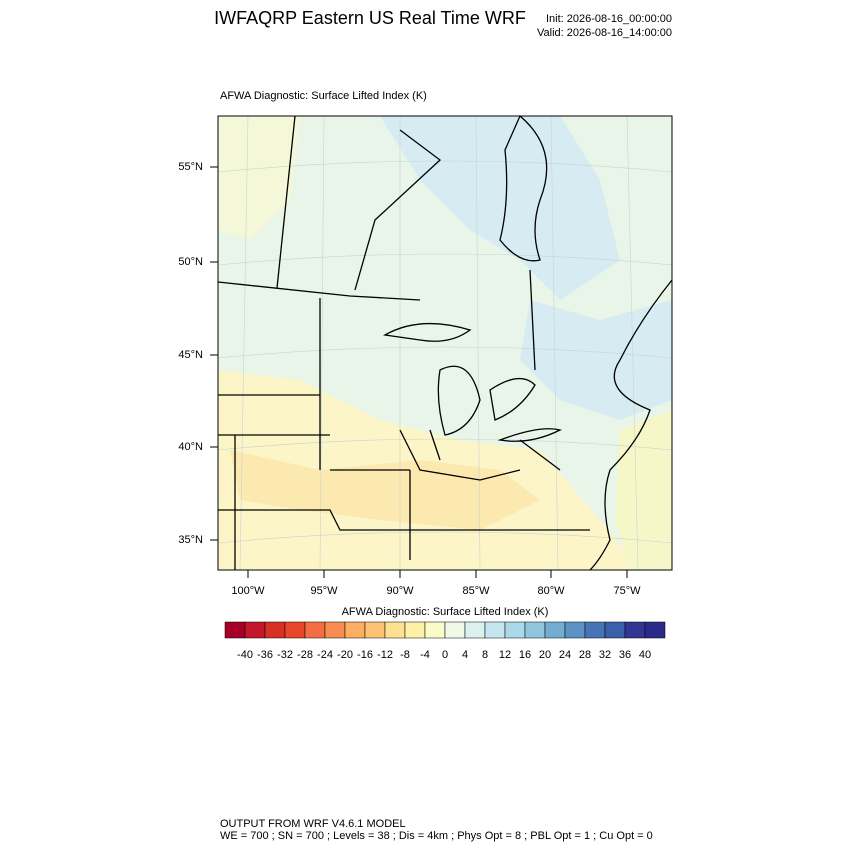  What do you see at coordinates (400, 591) in the screenshot?
I see `lon-label: 90°W` at bounding box center [400, 591].